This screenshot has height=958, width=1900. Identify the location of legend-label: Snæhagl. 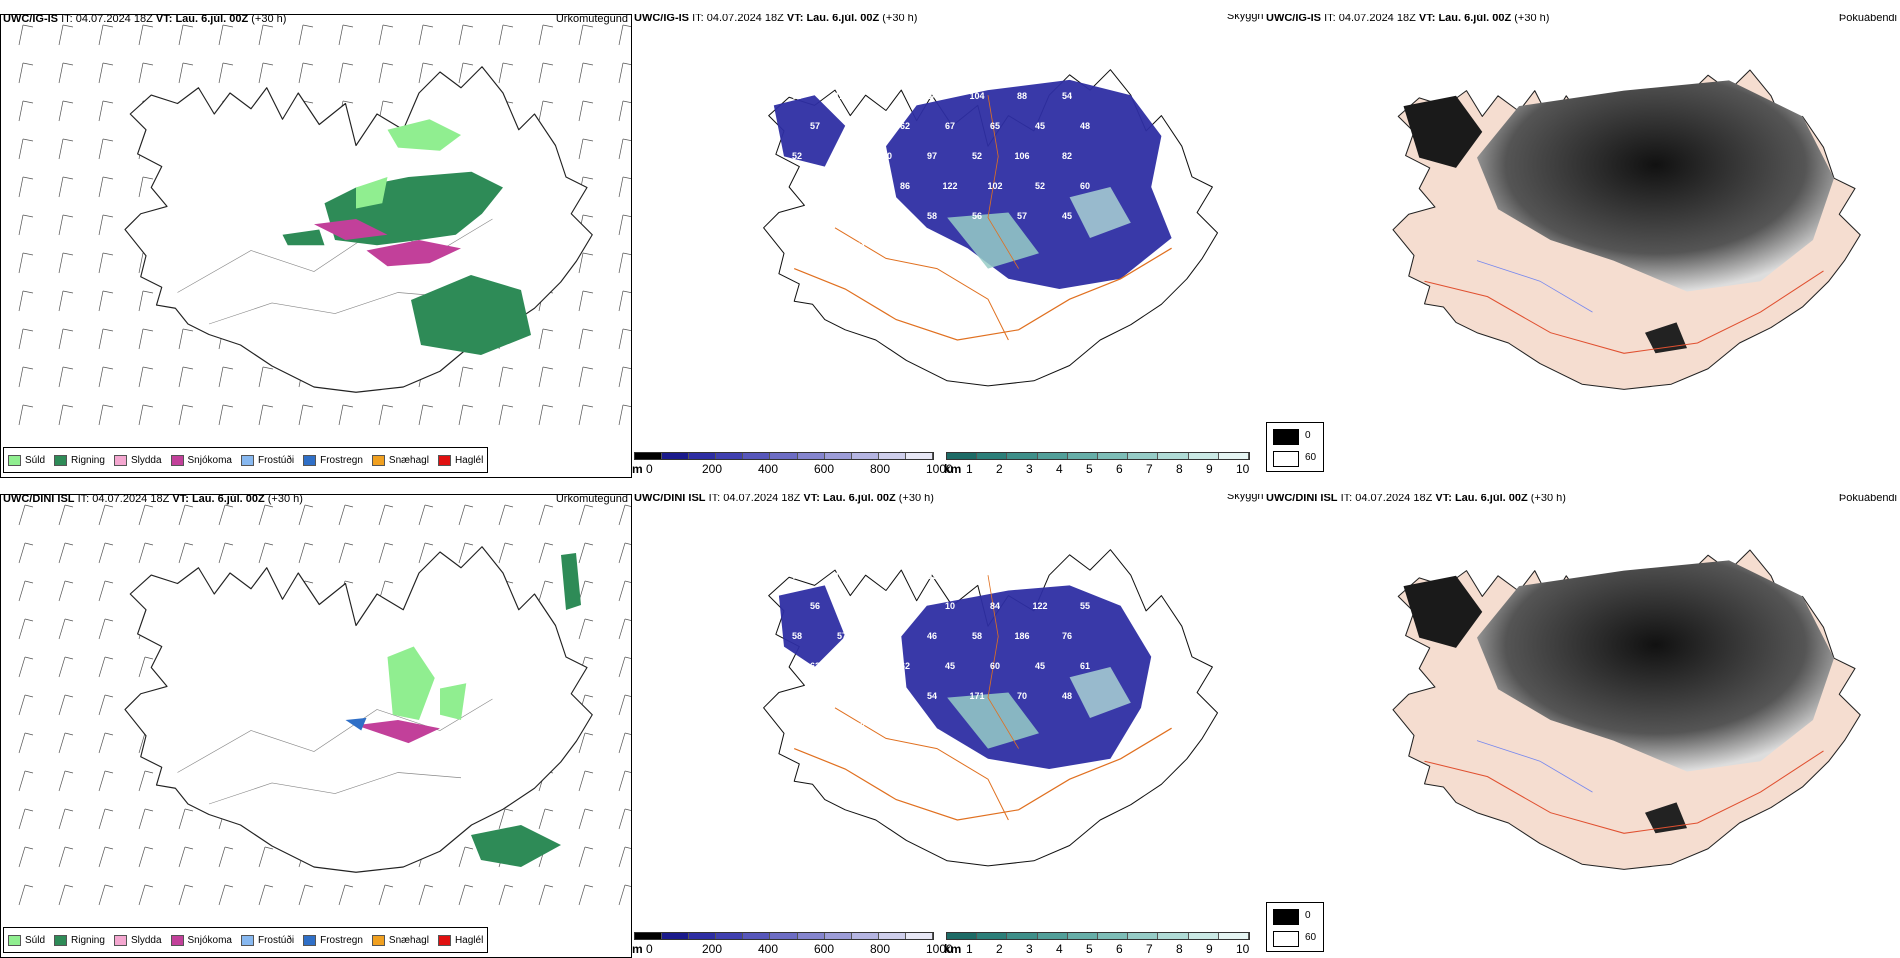
(408, 940).